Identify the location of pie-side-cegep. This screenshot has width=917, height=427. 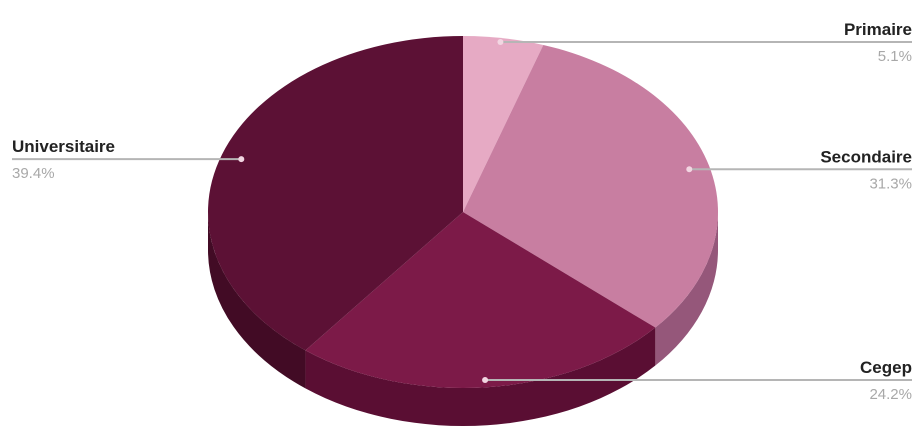
(480, 376).